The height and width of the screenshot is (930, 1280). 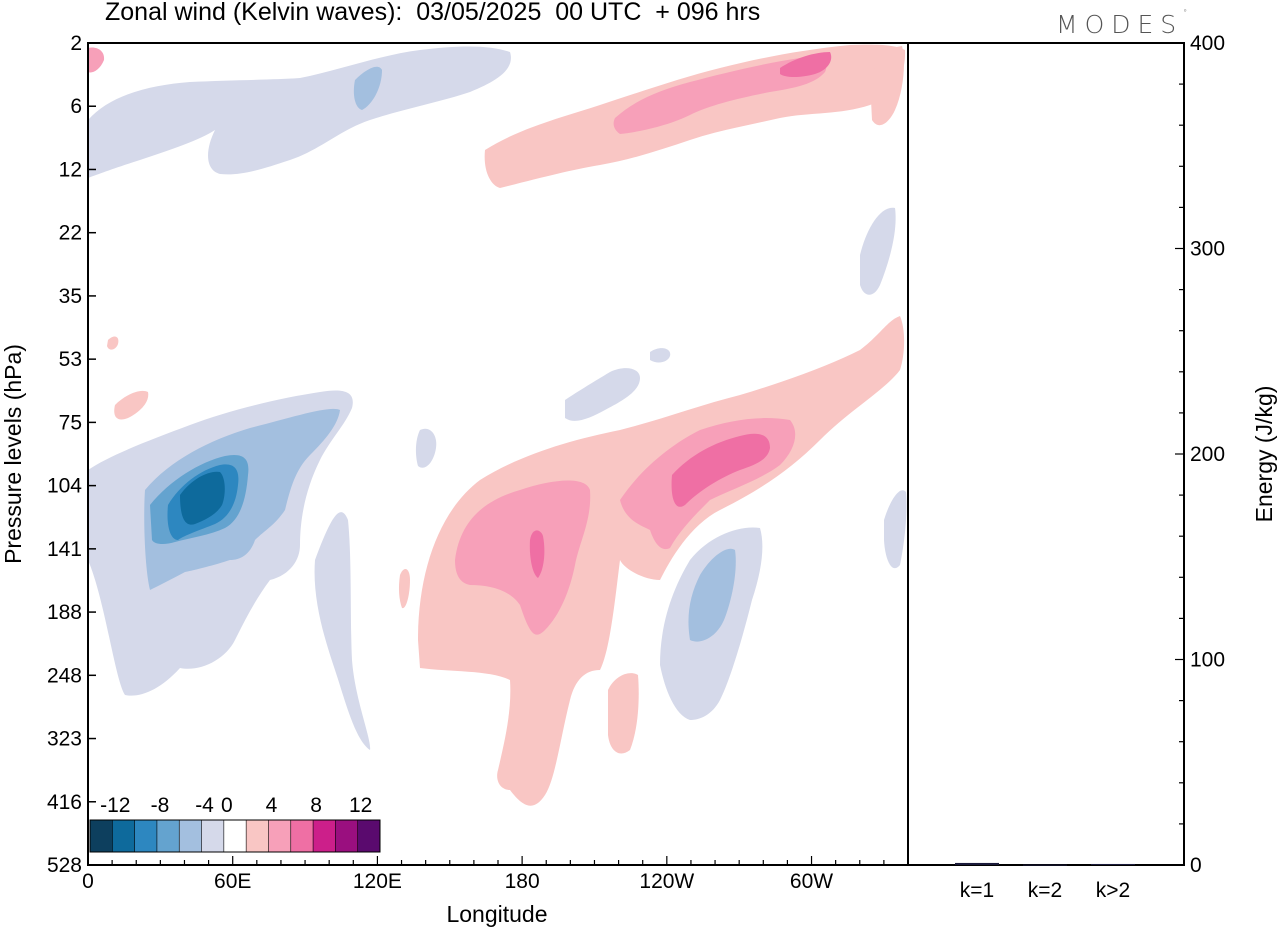 I want to click on colorbar-frame, so click(x=235, y=836).